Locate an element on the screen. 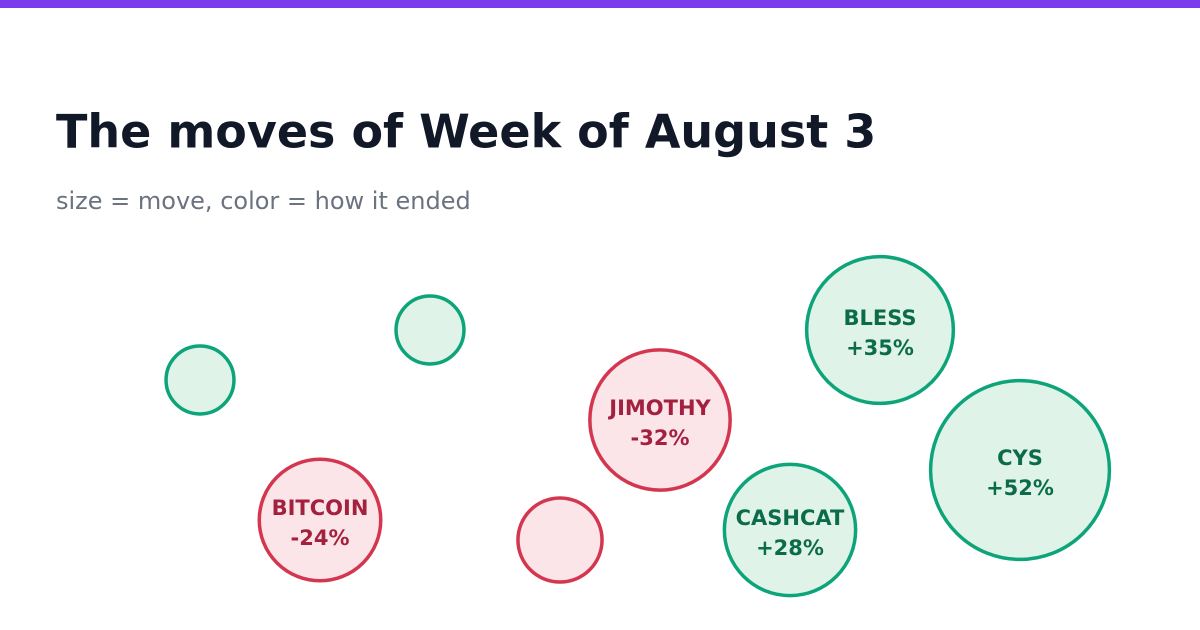 The image size is (1200, 630). bubble-name: JIMOTHY is located at coordinates (659, 408).